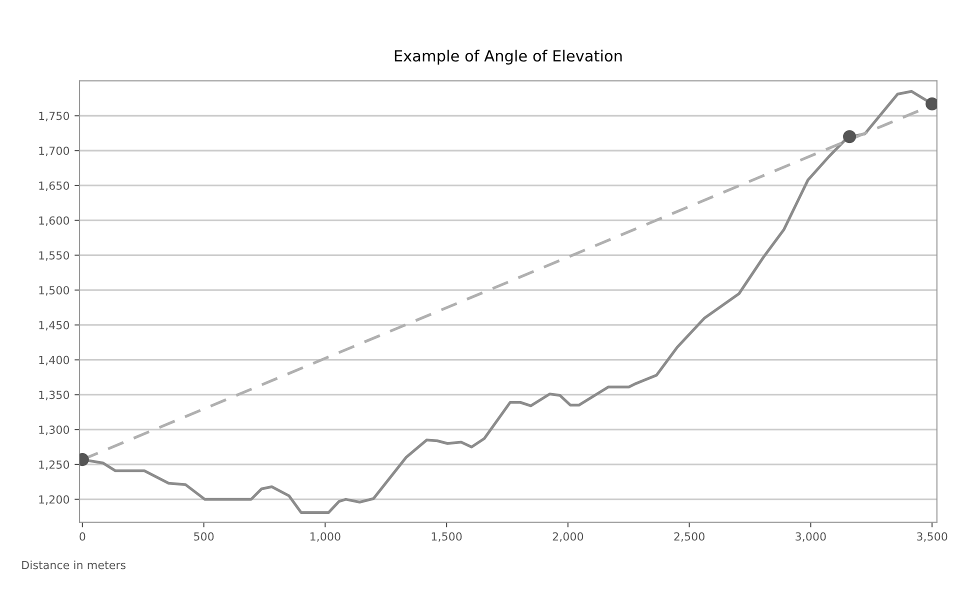  I want to click on y-tick-label: 1,750, so click(54, 117).